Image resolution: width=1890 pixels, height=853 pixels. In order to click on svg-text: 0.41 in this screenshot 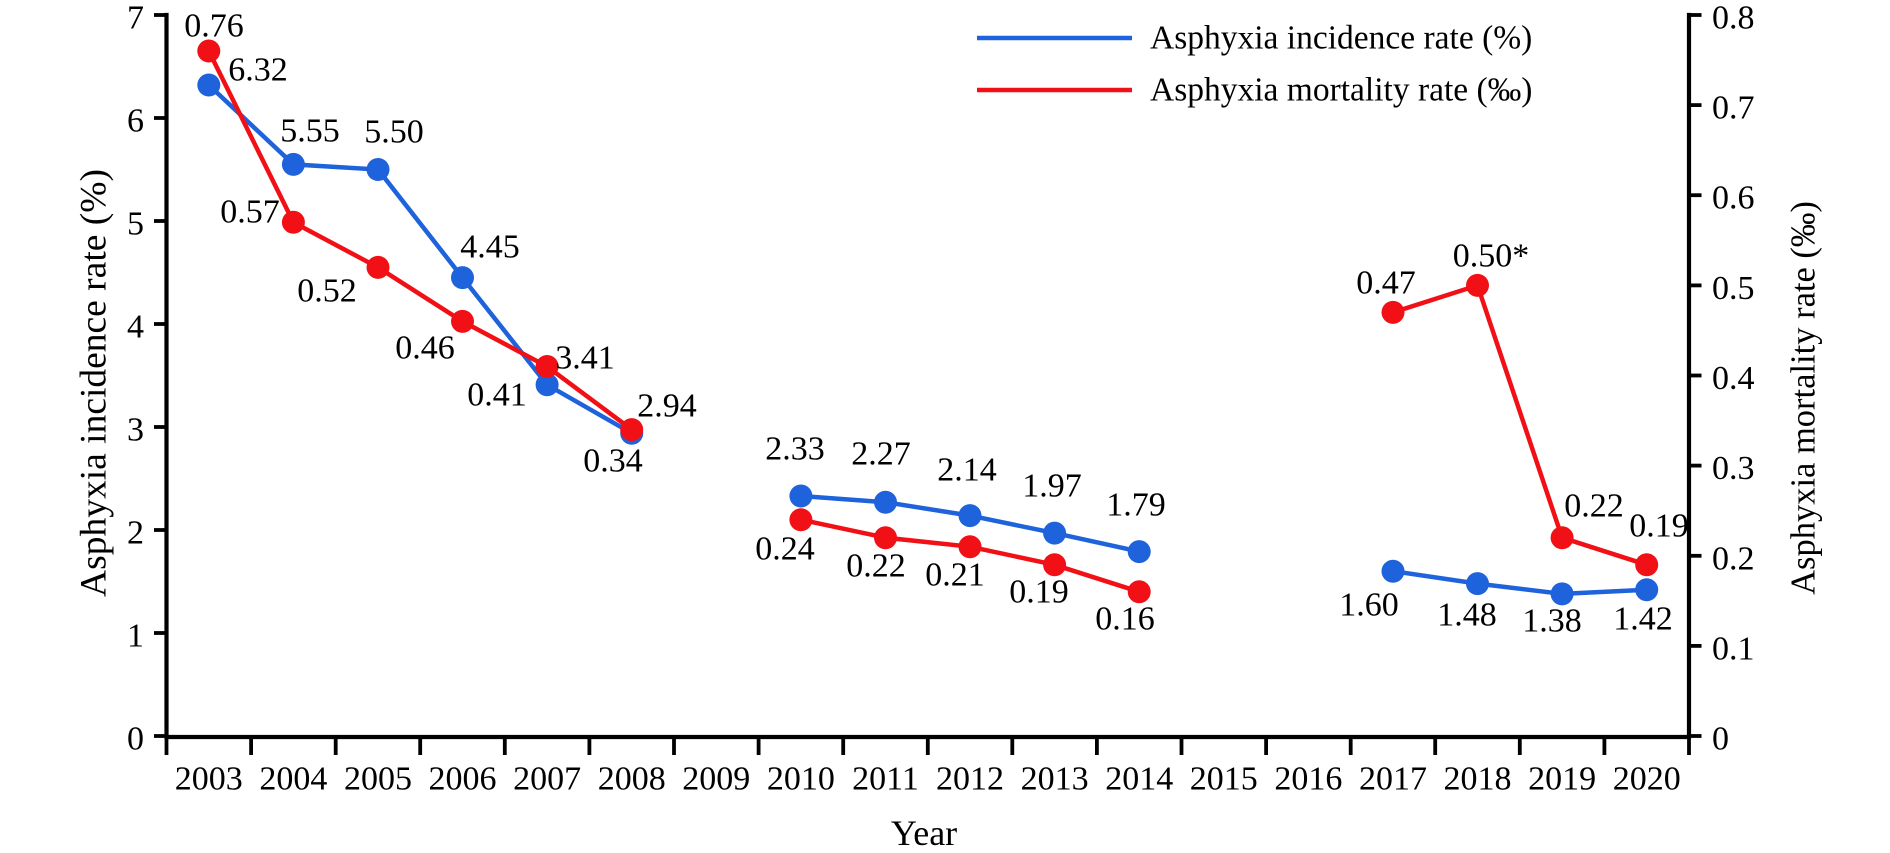, I will do `click(497, 395)`.